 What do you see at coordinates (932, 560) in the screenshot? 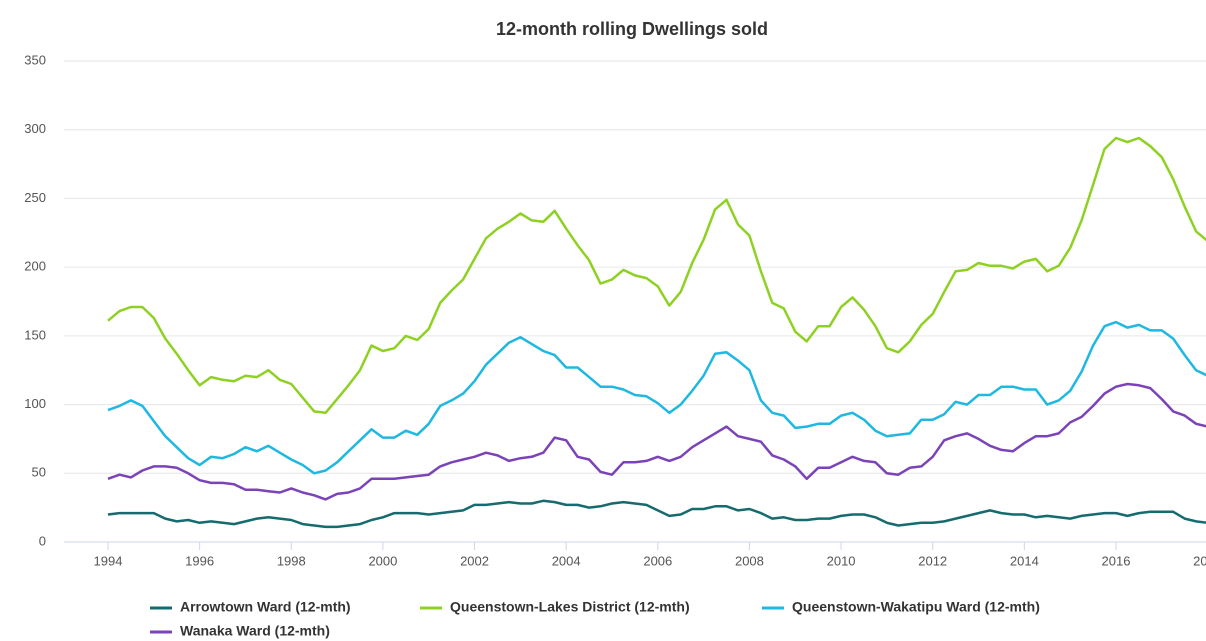
I see `x-tick-label: 2012` at bounding box center [932, 560].